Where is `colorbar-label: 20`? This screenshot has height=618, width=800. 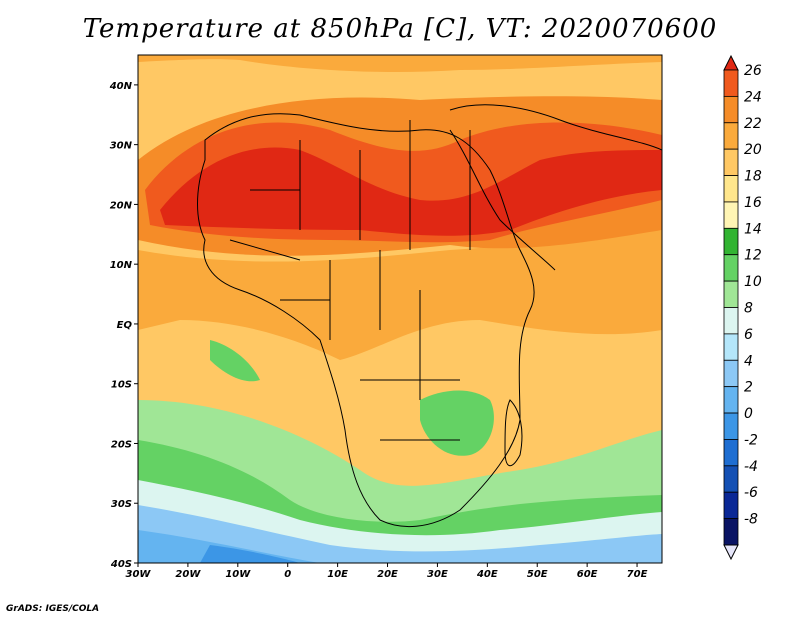 colorbar-label: 20 is located at coordinates (753, 150).